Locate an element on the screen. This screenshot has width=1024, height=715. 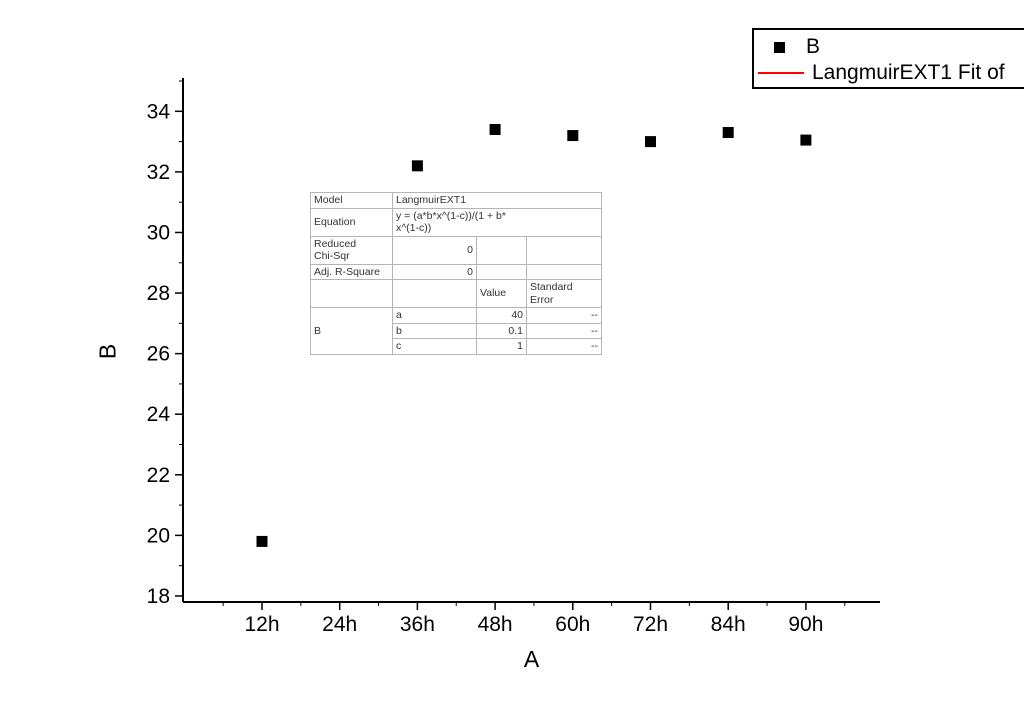
y-tick-label: 20 is located at coordinates (158, 535).